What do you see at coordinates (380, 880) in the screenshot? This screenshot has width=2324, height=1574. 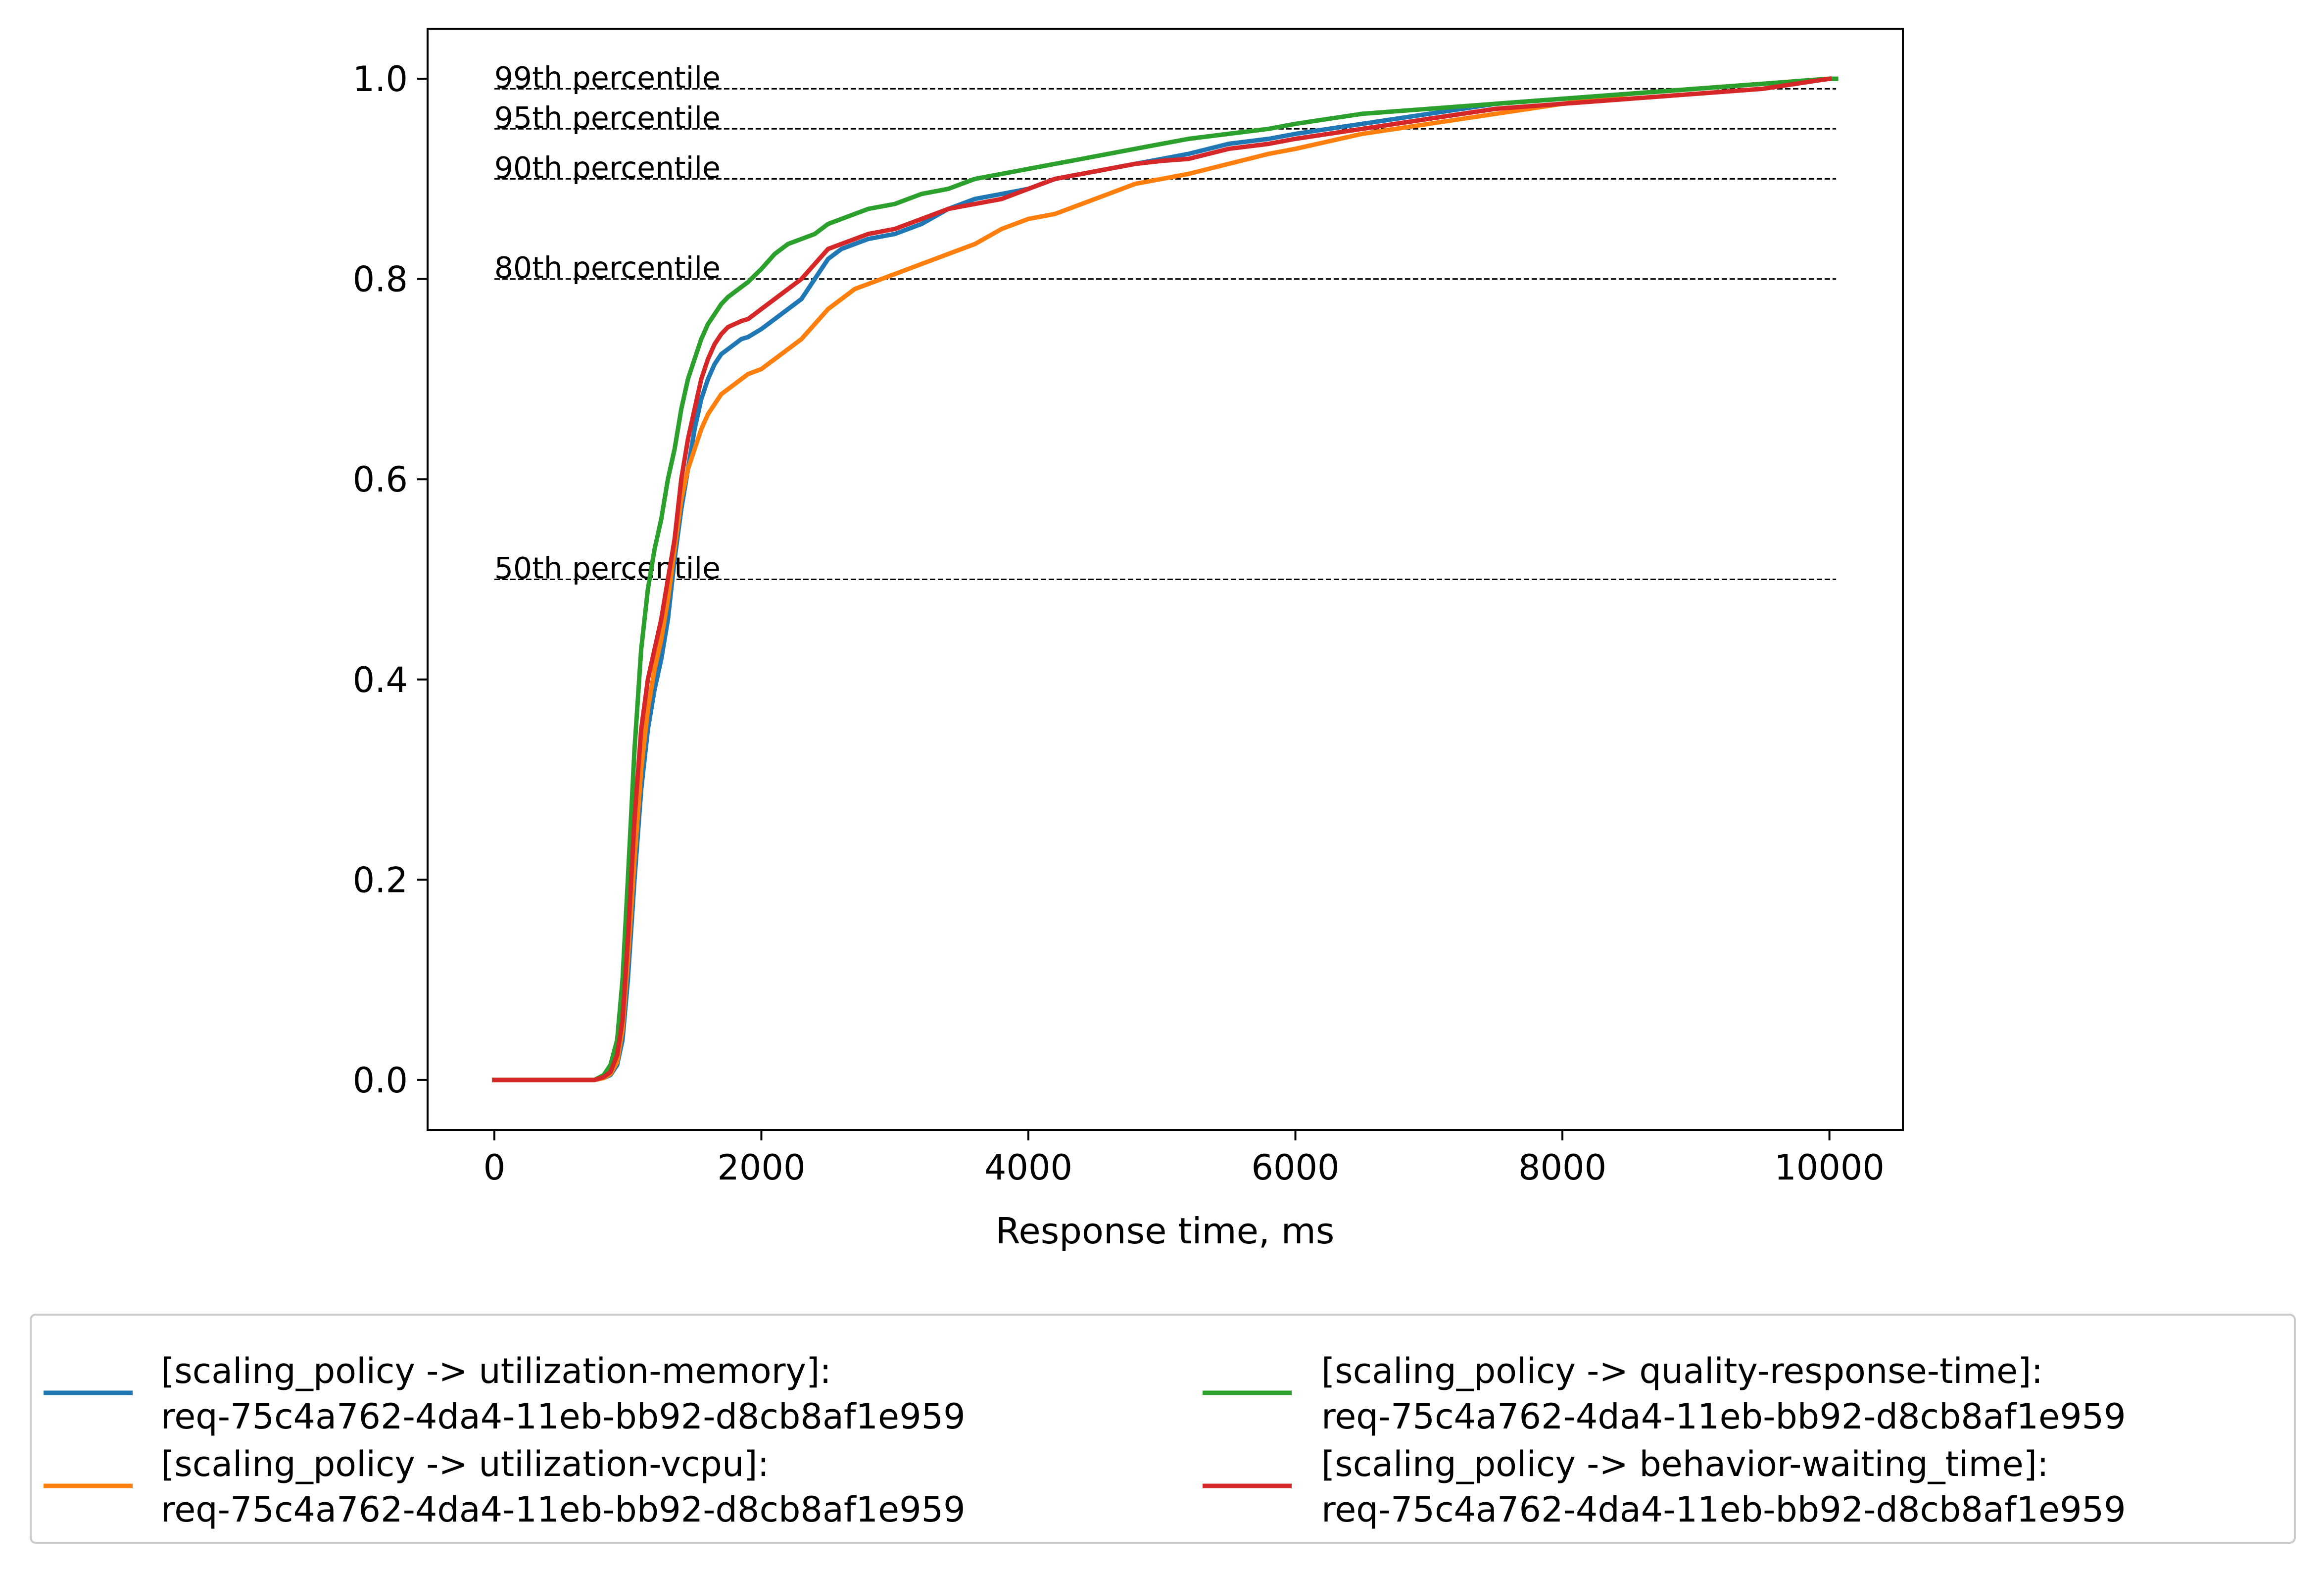 I see `y-tick-label: 0.2` at bounding box center [380, 880].